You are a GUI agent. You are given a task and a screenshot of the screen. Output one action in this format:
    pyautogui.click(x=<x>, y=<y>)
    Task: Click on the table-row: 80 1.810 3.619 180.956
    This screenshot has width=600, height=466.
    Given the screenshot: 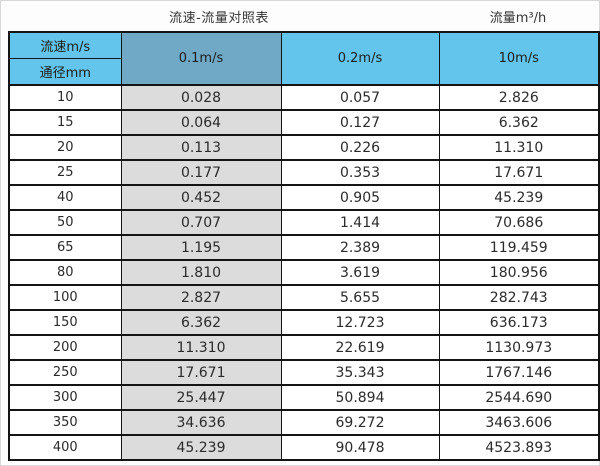 What is the action you would take?
    pyautogui.click(x=304, y=272)
    